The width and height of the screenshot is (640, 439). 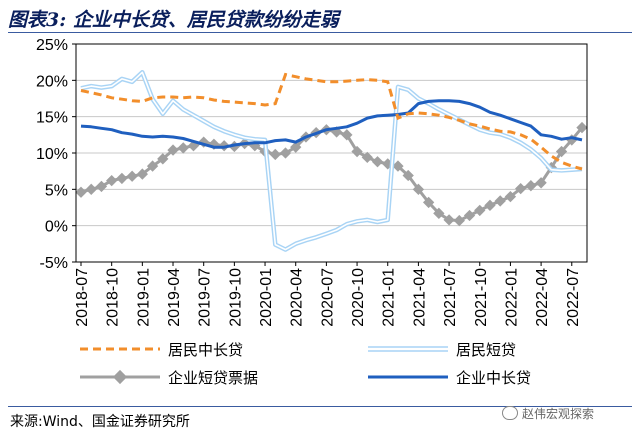 I want to click on x-tick-label: 2021-10, so click(x=481, y=297).